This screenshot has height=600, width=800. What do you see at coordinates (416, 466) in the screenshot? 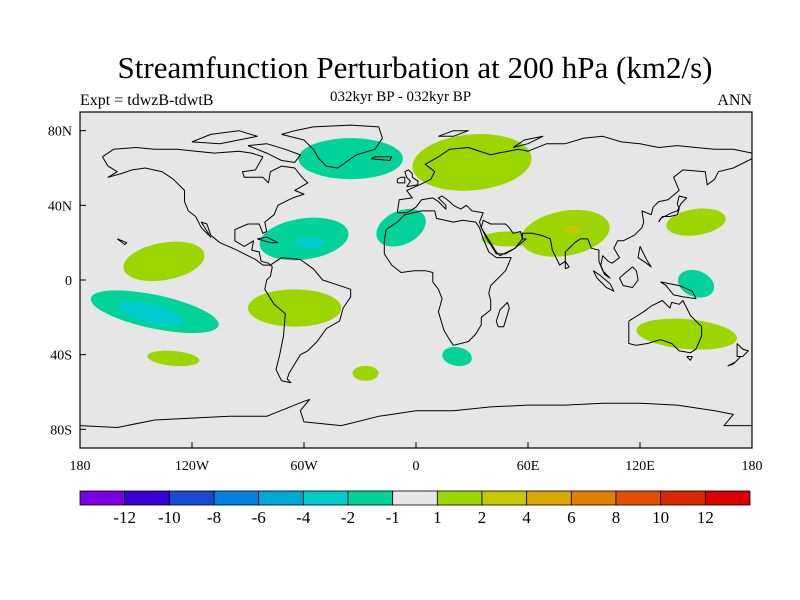
I see `lon-tick-label-3: 0` at bounding box center [416, 466].